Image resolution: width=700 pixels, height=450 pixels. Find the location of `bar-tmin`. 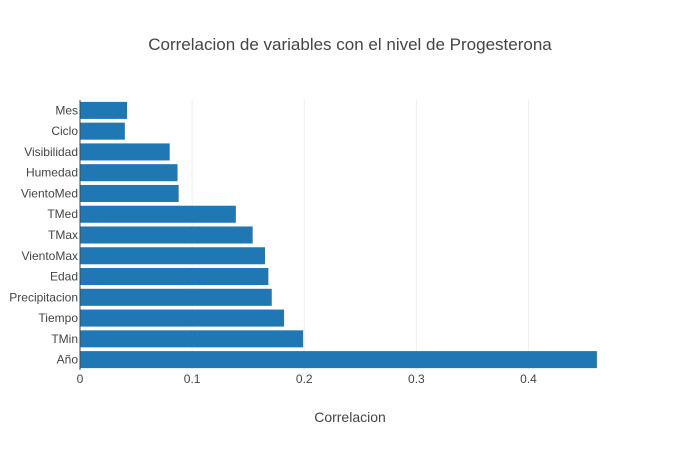

bar-tmin is located at coordinates (192, 339).